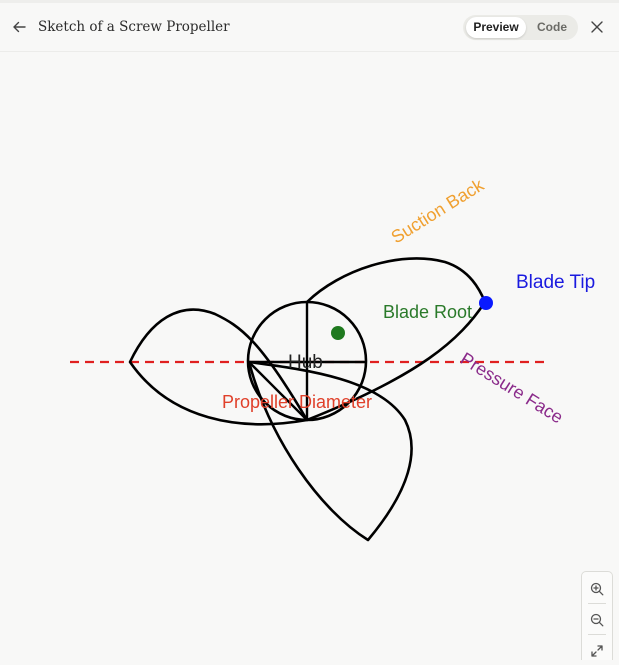 The width and height of the screenshot is (619, 665). What do you see at coordinates (330, 451) in the screenshot?
I see `lower-blade` at bounding box center [330, 451].